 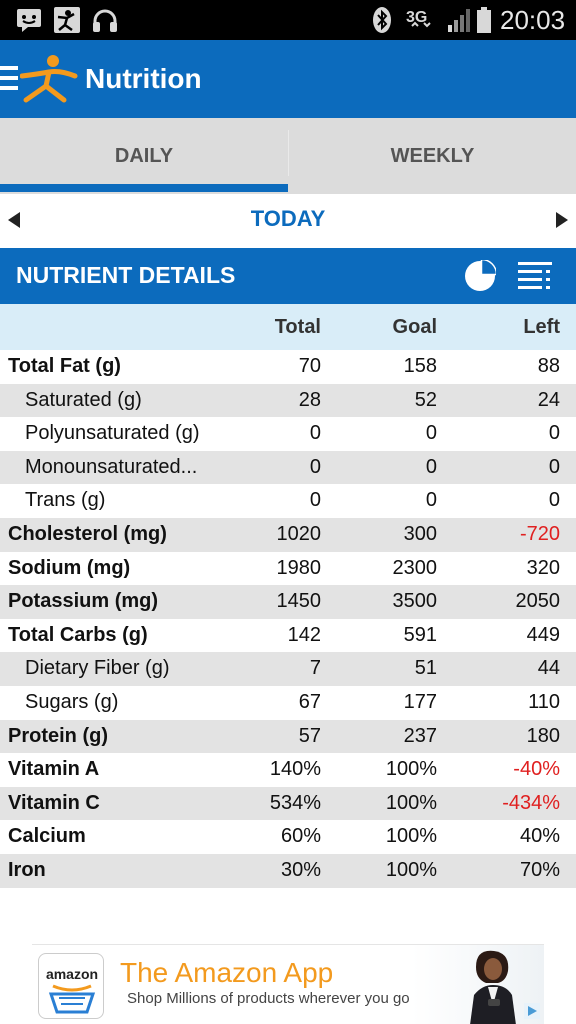 I want to click on nutrient-left: 40%, so click(x=539, y=836).